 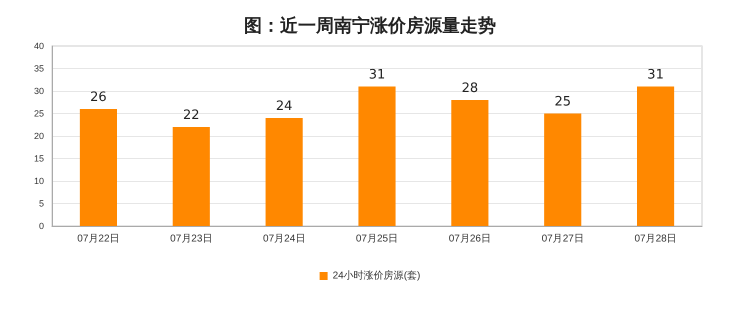 I want to click on x-tick-label: 07月25日, so click(x=377, y=239).